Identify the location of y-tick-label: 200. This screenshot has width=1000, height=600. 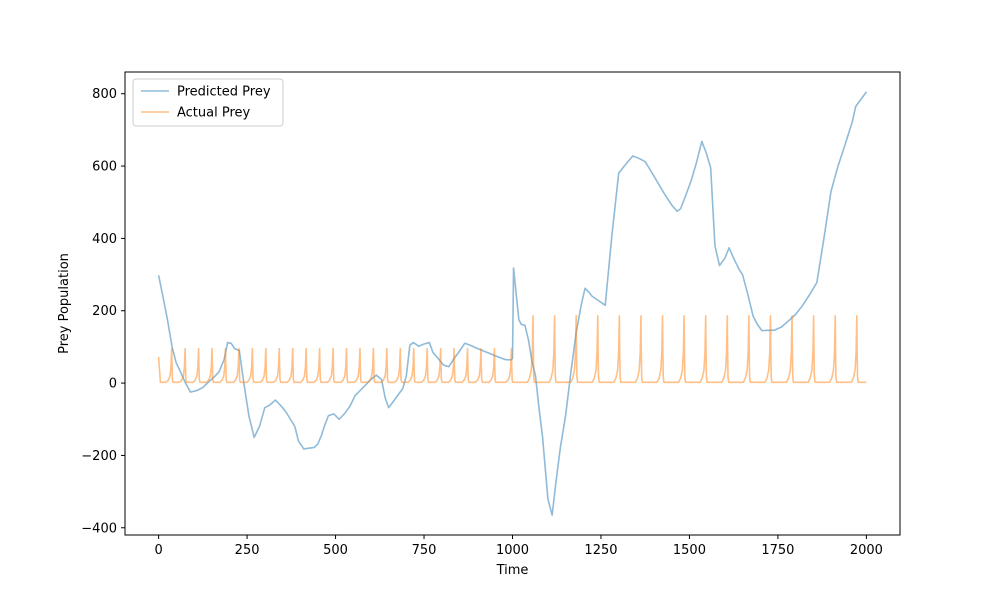
(104, 311).